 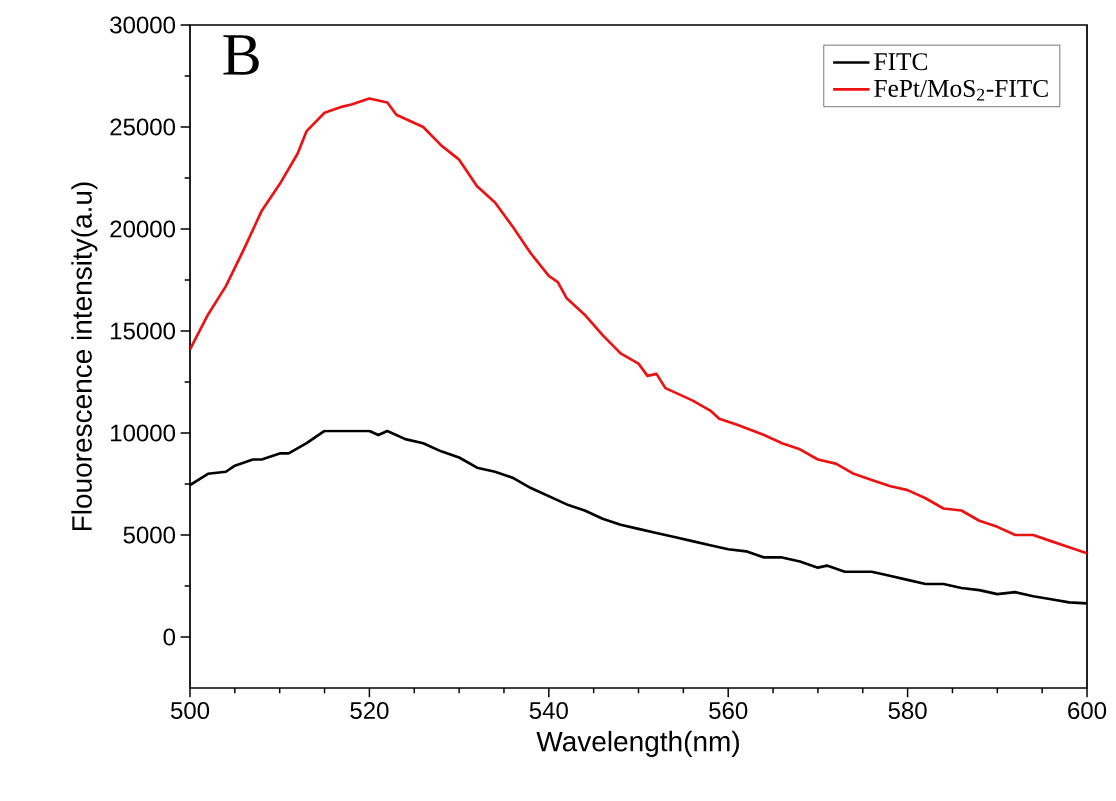 I want to click on x-tick-label: 500, so click(x=190, y=711).